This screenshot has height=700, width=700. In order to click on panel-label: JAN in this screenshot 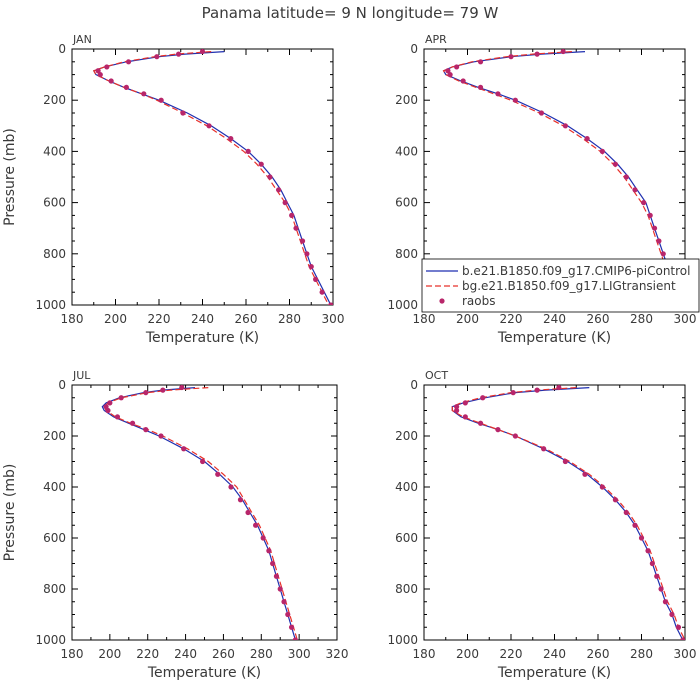, I will do `click(82, 39)`.